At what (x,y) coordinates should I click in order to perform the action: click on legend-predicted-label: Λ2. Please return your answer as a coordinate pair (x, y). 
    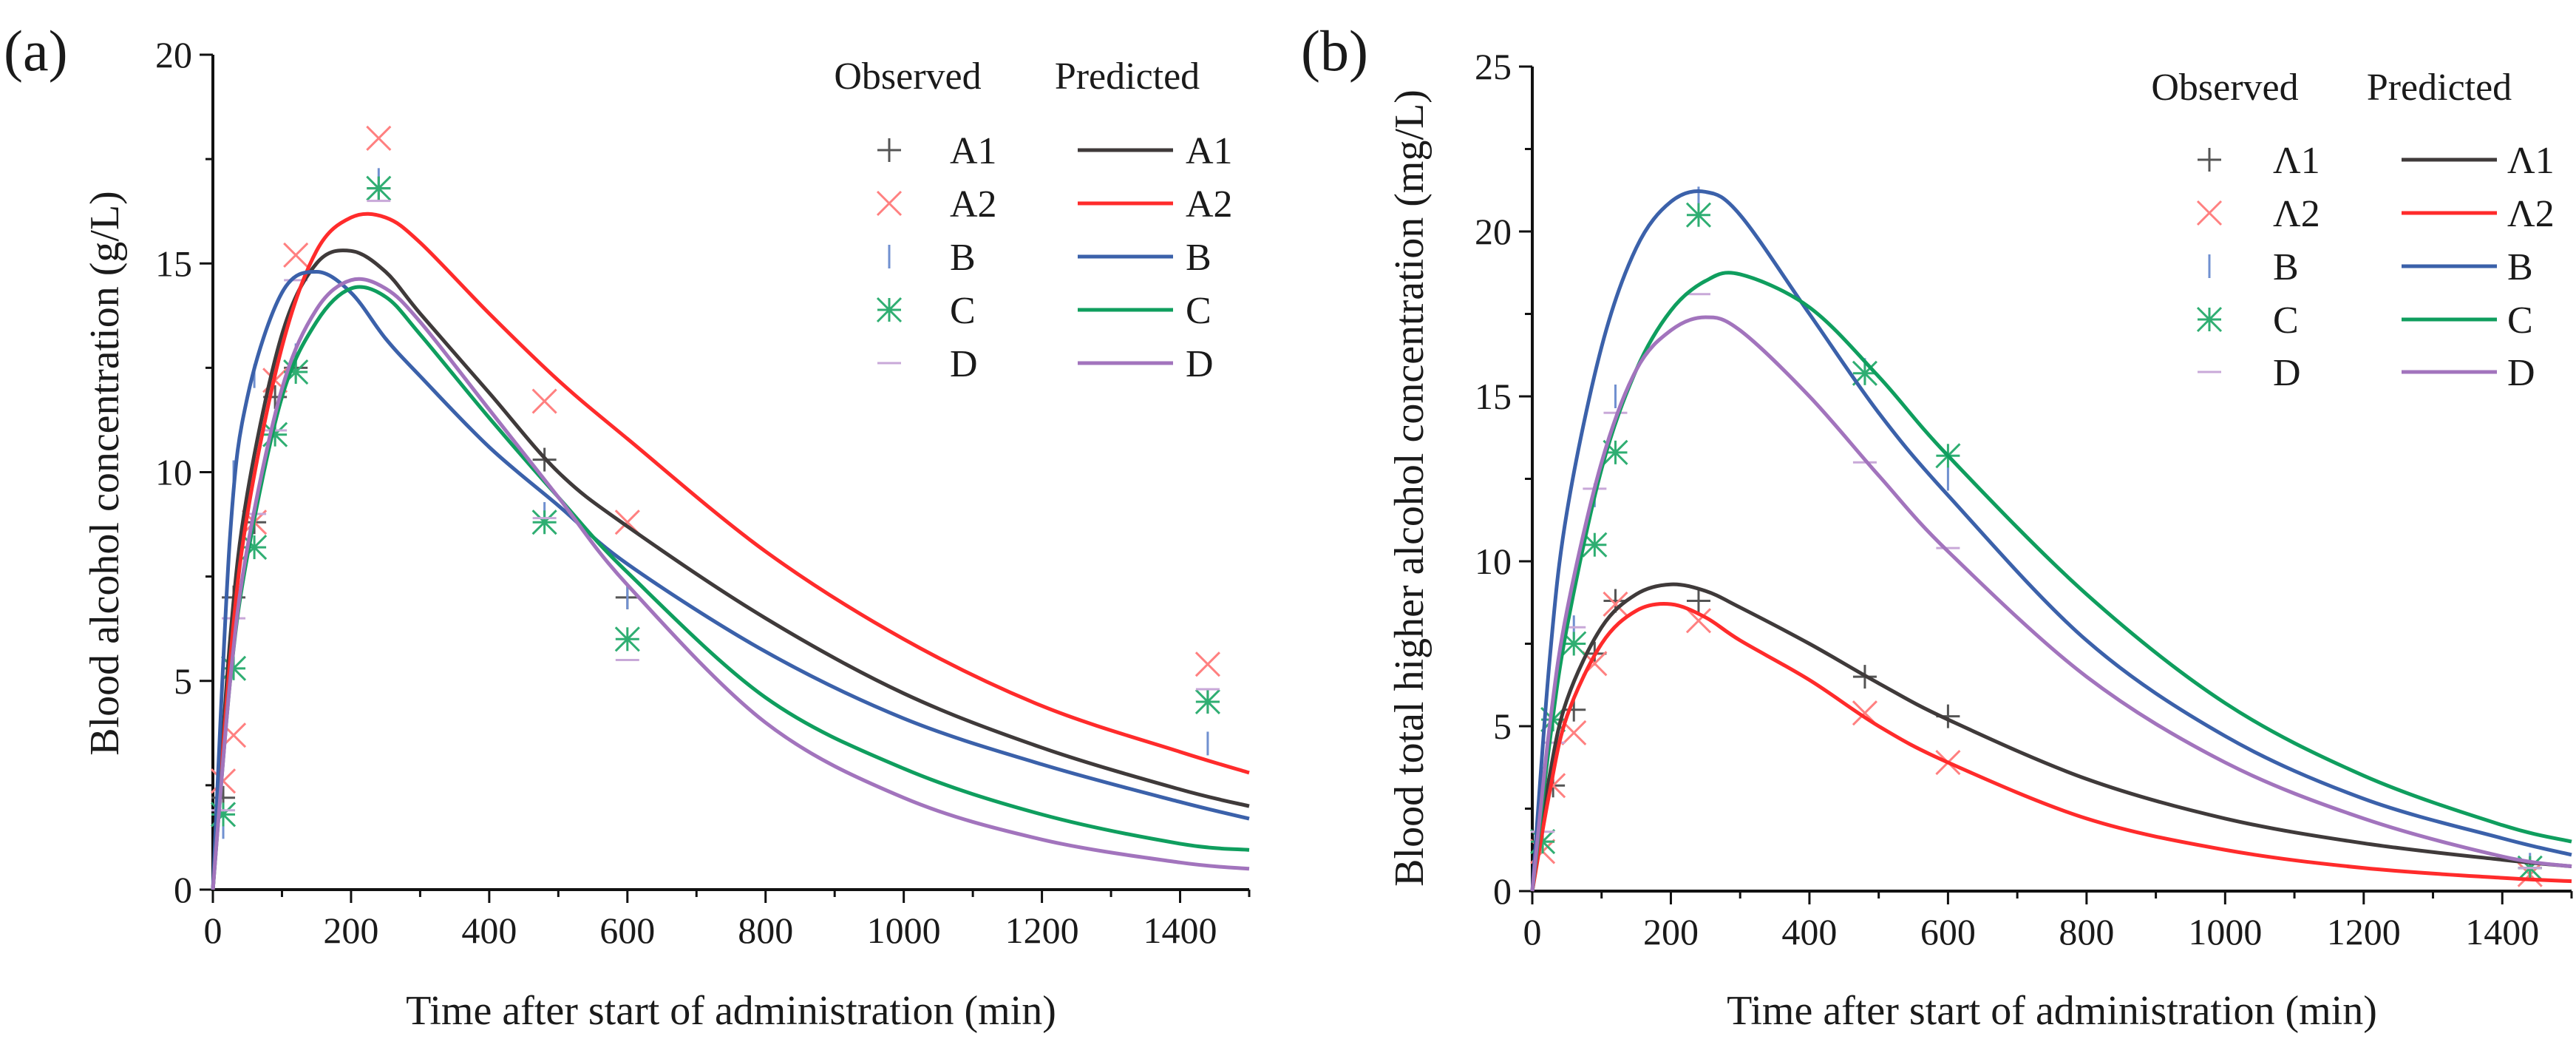
    Looking at the image, I should click on (2531, 214).